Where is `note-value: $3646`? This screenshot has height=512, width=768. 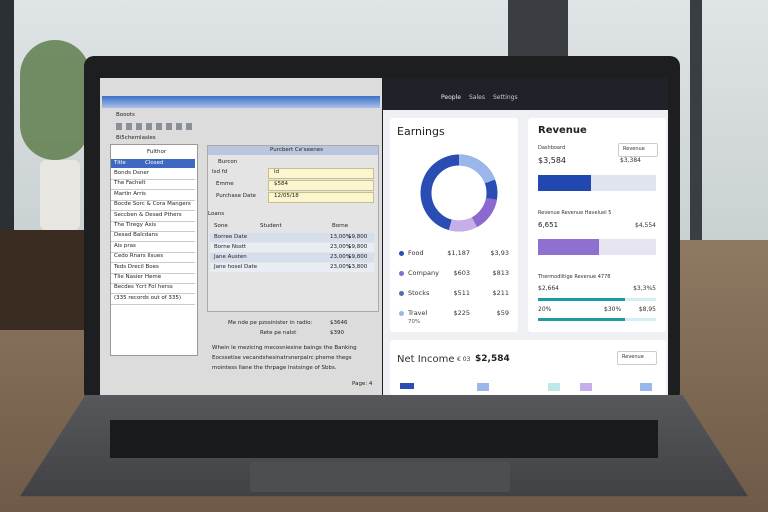
note-value: $3646 is located at coordinates (339, 323).